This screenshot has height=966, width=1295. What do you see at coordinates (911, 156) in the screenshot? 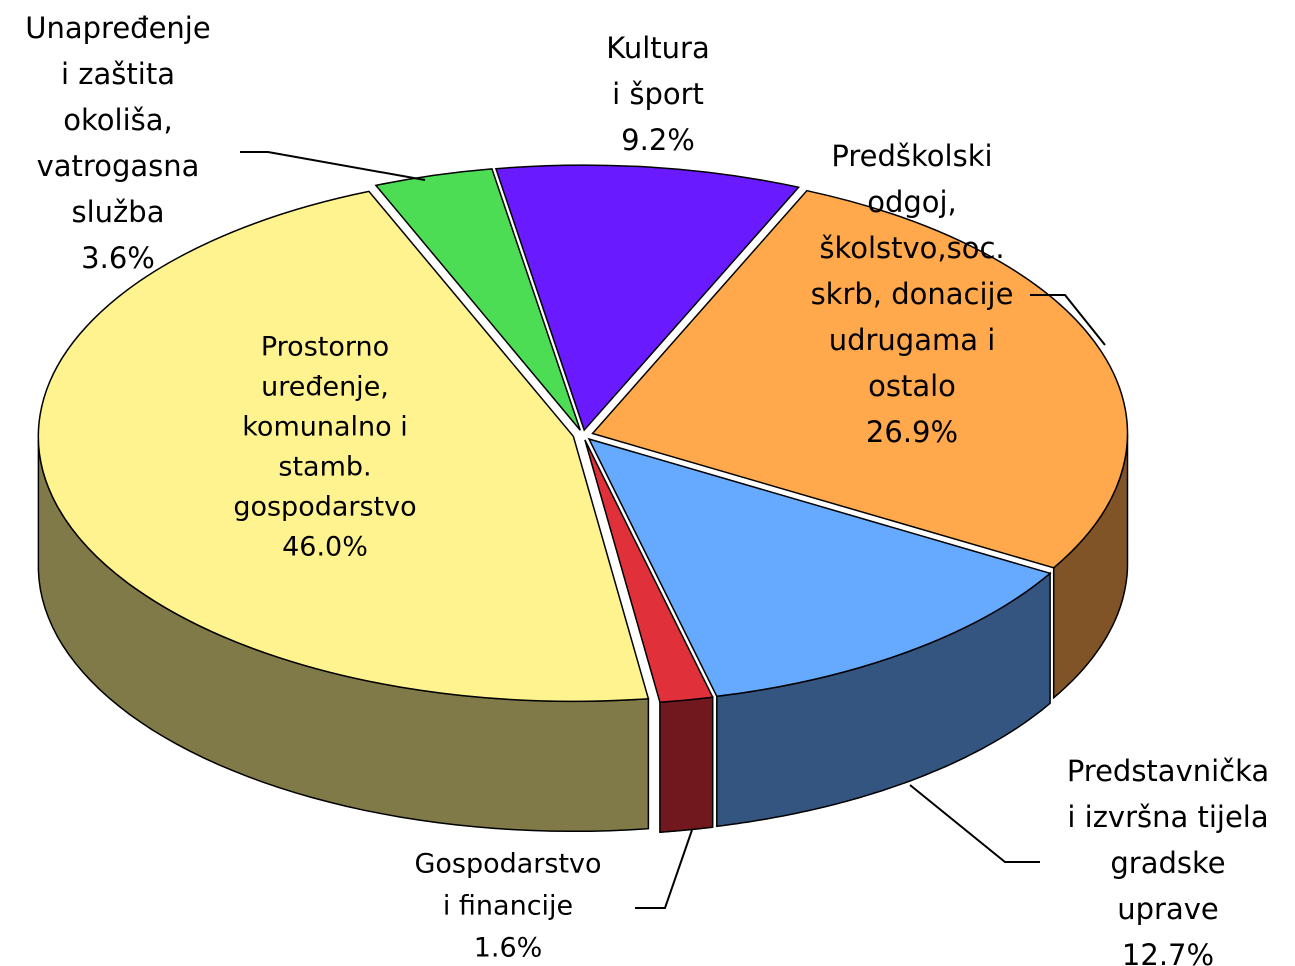
I see `category-label: Predškolski` at bounding box center [911, 156].